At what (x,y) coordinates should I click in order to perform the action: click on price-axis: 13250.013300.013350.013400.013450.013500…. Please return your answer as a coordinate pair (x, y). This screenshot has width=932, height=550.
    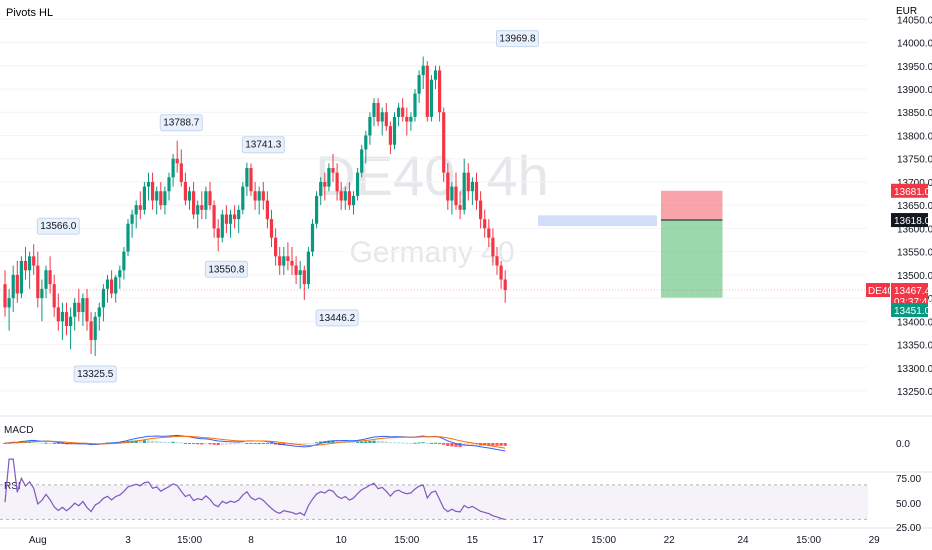
    Looking at the image, I should click on (914, 206).